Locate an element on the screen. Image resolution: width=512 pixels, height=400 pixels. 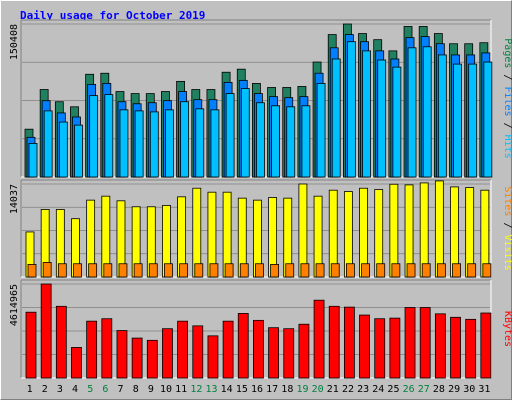
chart-title: Daily usage for October 2019 is located at coordinates (113, 15).